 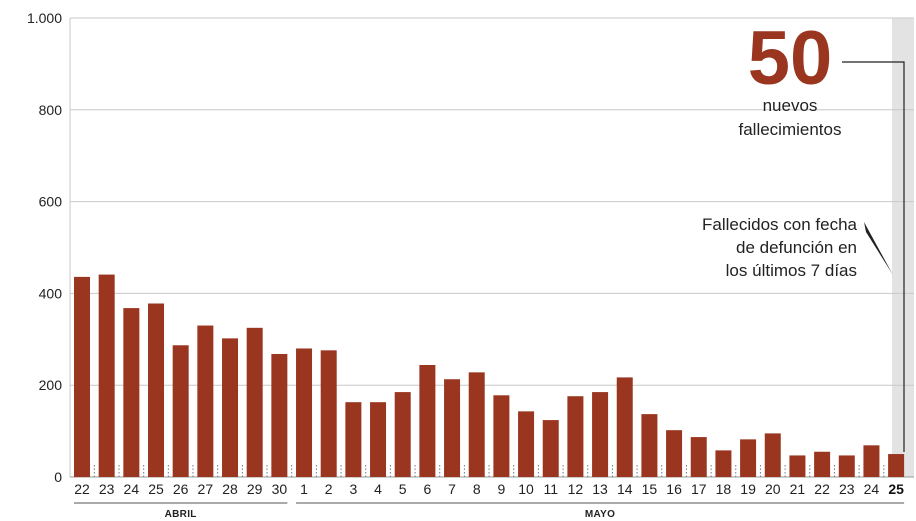 What do you see at coordinates (329, 489) in the screenshot?
I see `x-tick-label: 2` at bounding box center [329, 489].